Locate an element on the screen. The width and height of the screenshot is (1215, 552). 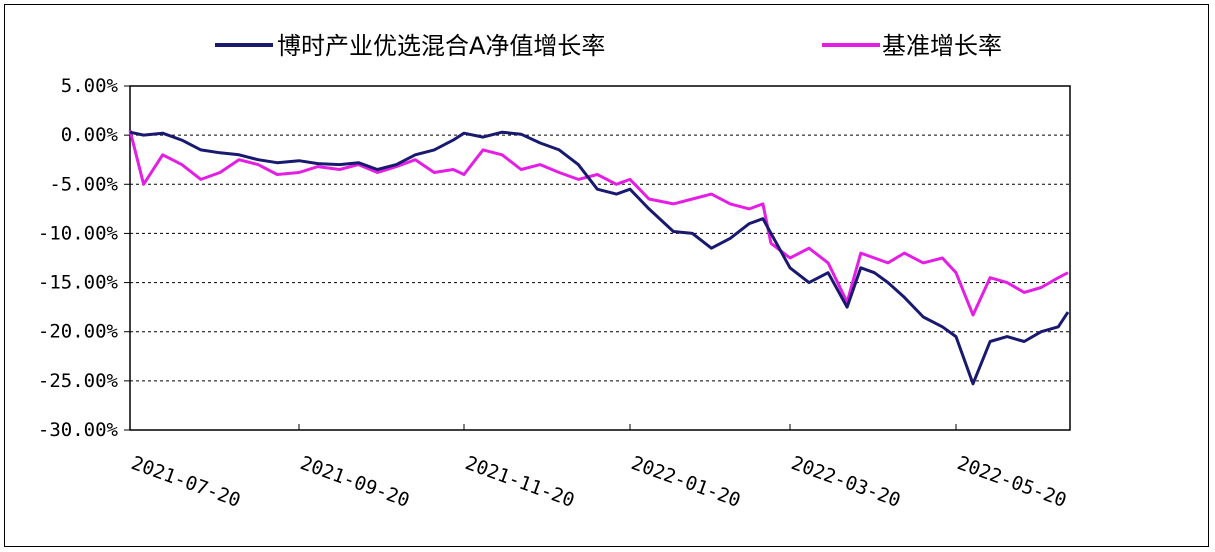
legend-label-1: 基准增长率 is located at coordinates (942, 46).